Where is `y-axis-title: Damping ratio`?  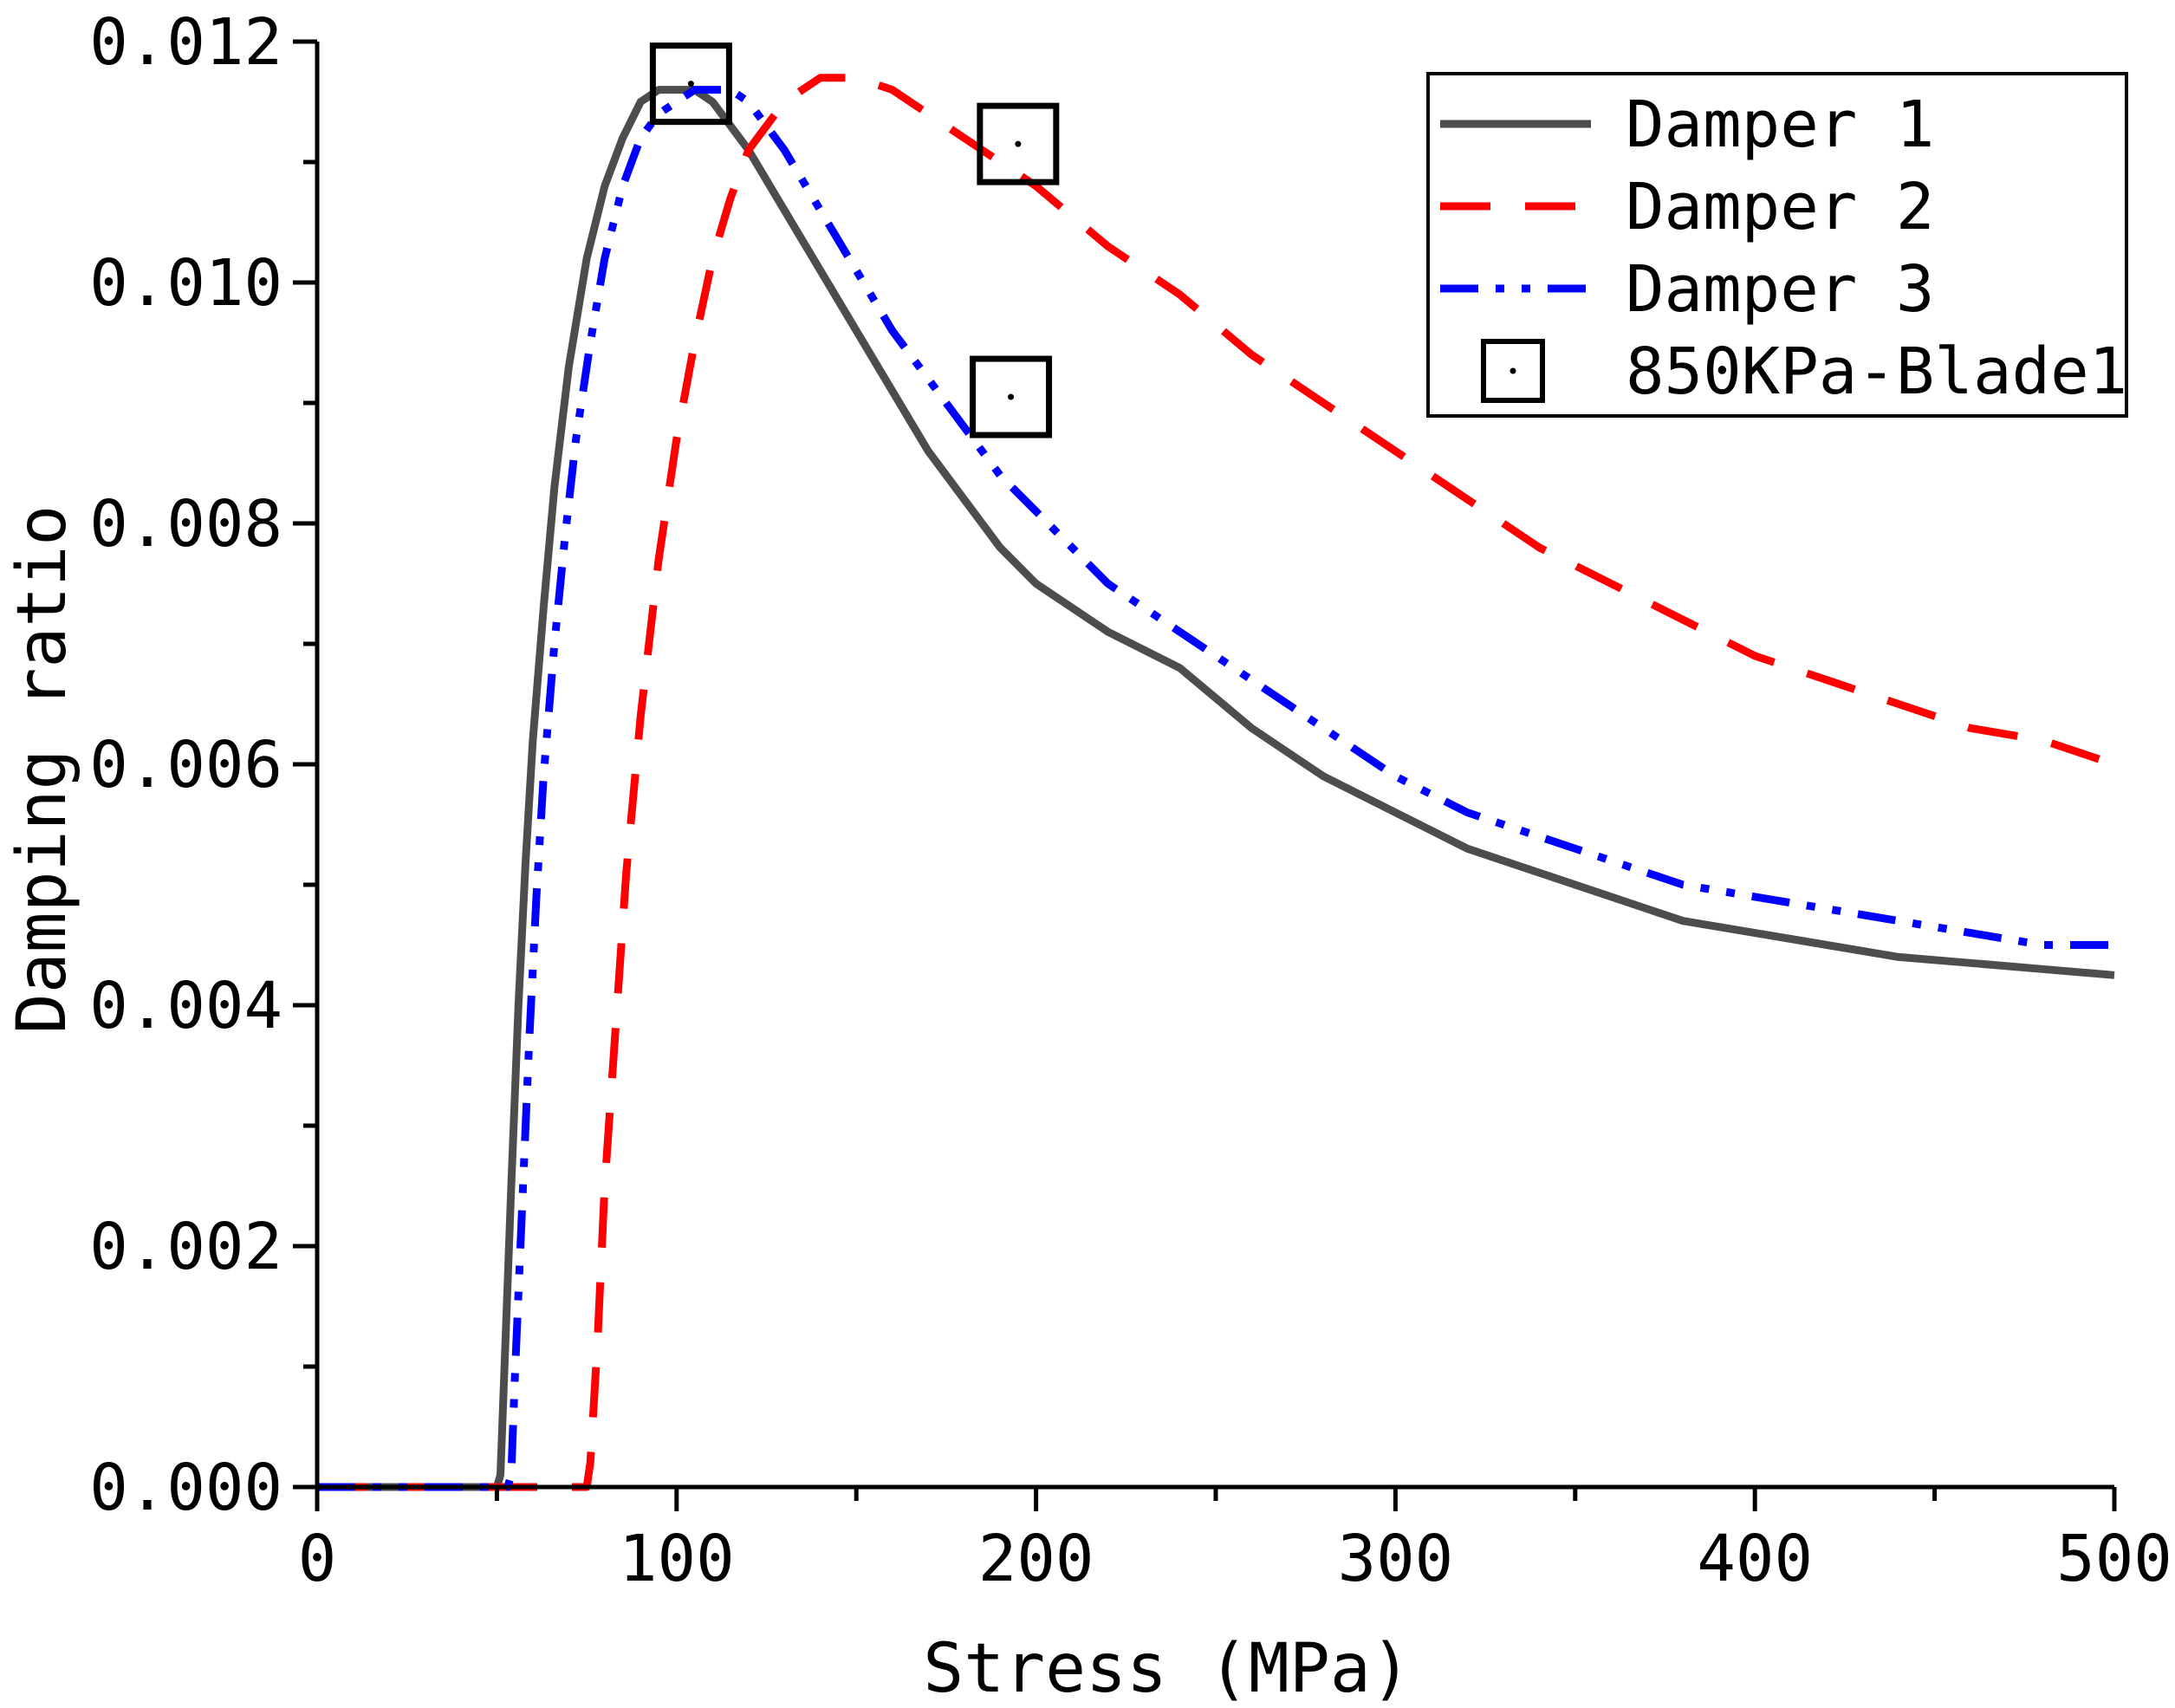
y-axis-title: Damping ratio is located at coordinates (42, 769).